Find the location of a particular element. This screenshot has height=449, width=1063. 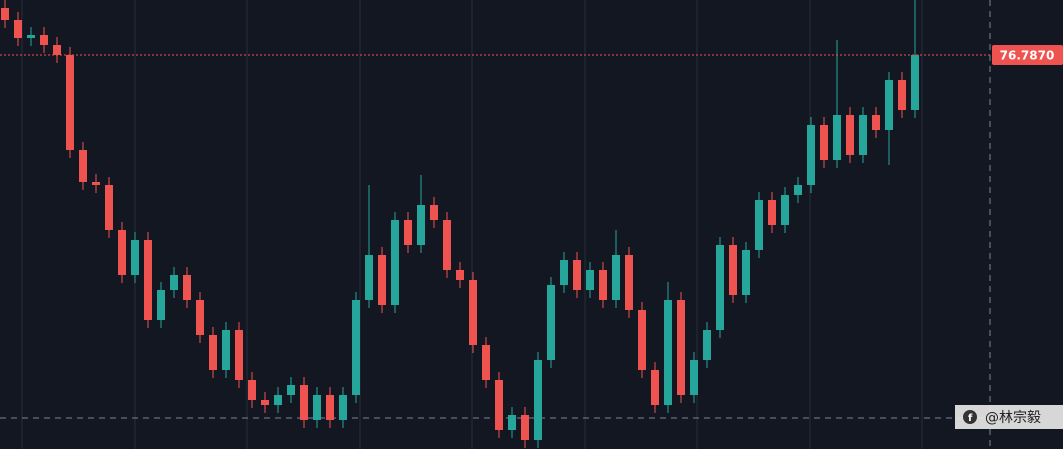

facebook-icon-f: f is located at coordinates (970, 418).